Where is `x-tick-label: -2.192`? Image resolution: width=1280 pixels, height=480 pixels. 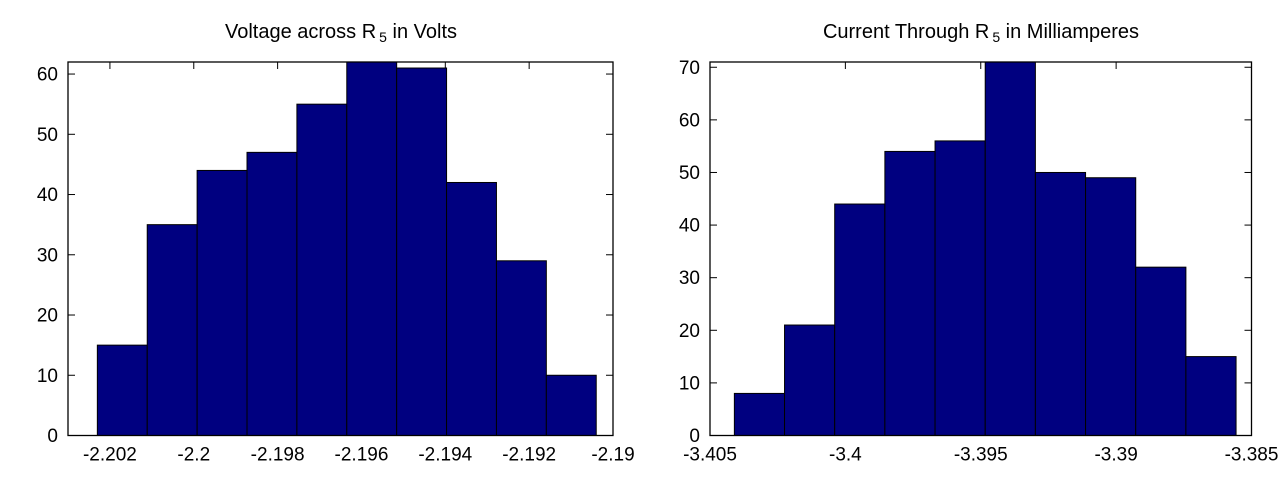
x-tick-label: -2.192 is located at coordinates (529, 455).